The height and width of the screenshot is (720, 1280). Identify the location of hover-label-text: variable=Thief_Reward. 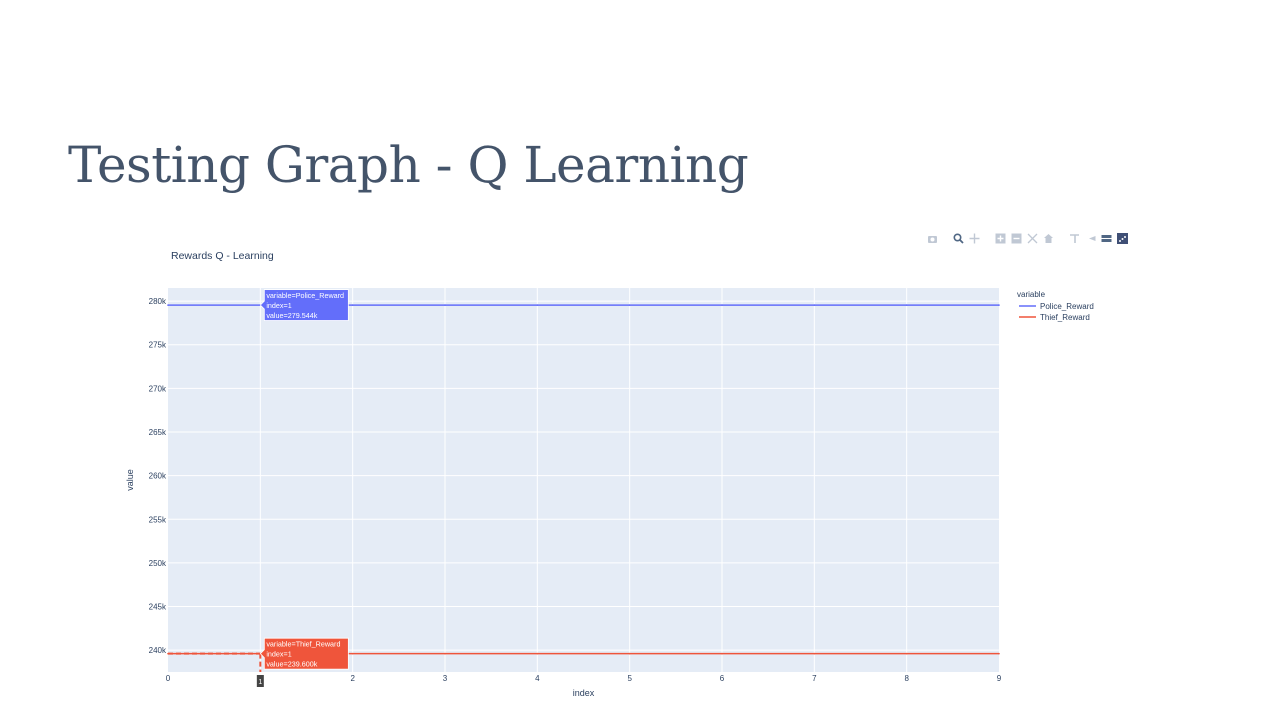
(303, 644).